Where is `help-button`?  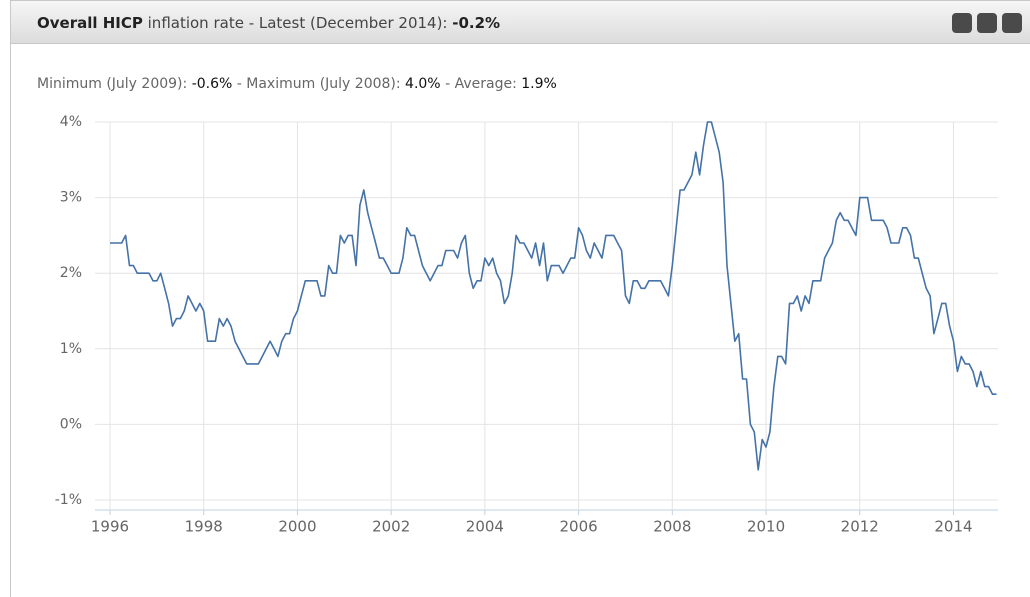 help-button is located at coordinates (1012, 23).